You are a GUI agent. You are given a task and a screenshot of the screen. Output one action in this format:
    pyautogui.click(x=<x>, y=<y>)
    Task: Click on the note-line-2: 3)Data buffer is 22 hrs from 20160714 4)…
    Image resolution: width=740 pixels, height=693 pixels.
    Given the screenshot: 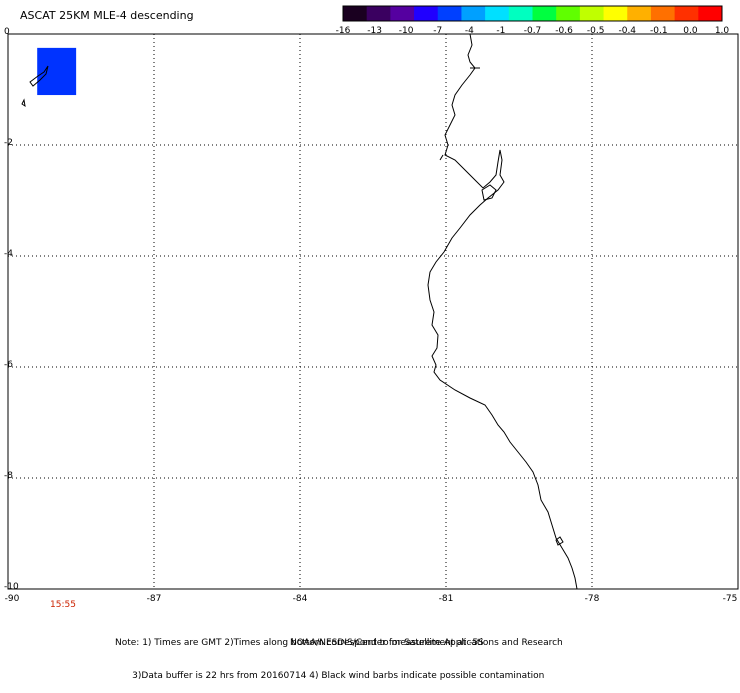 What is the action you would take?
    pyautogui.click(x=330, y=676)
    